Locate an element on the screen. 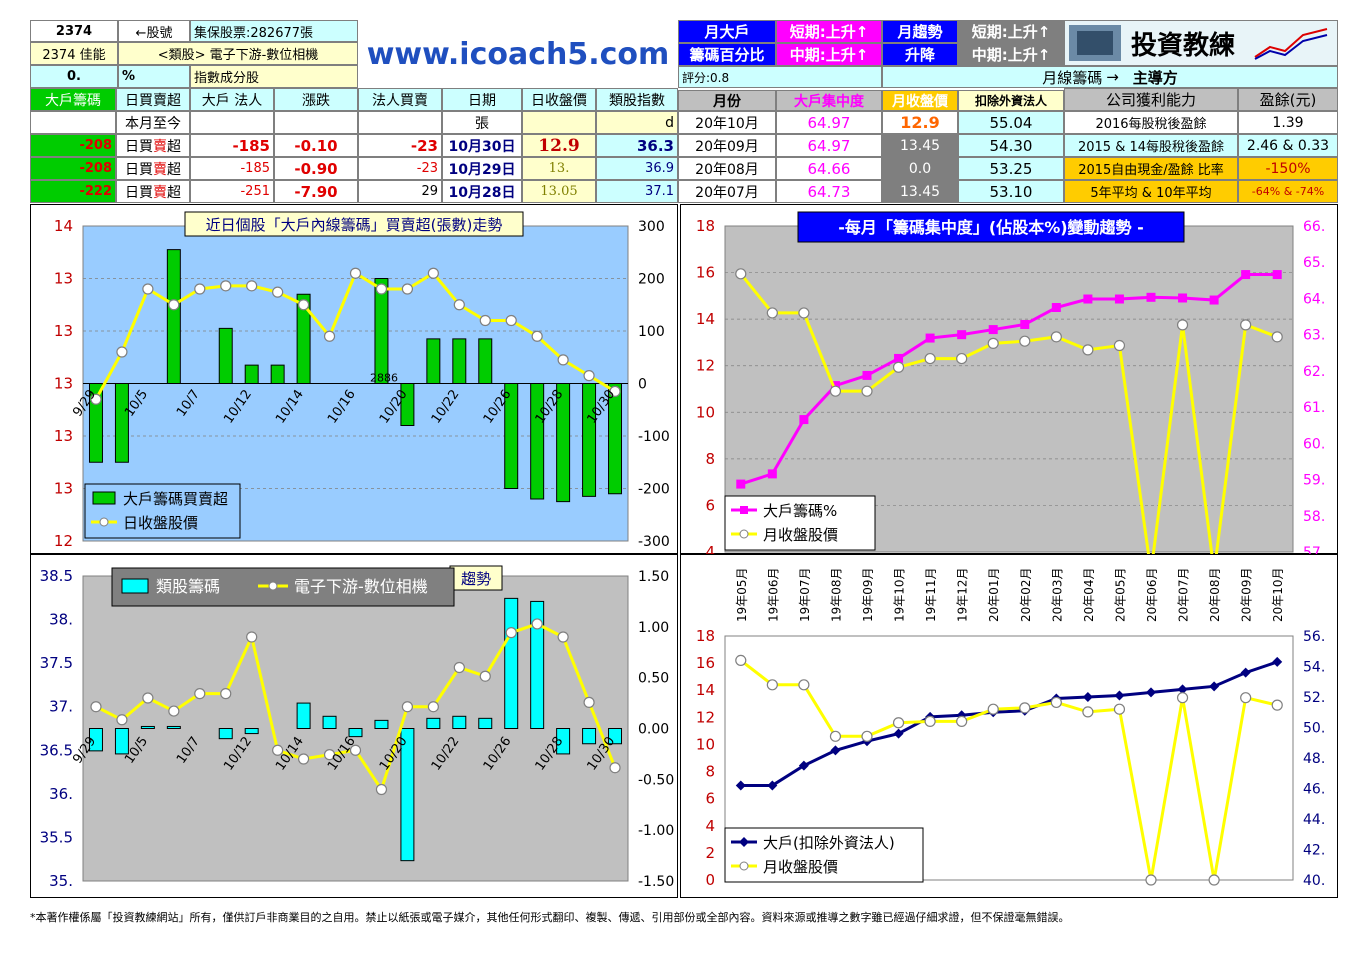 Image resolution: width=1366 pixels, height=967 pixels. index-value: 0. is located at coordinates (74, 76).